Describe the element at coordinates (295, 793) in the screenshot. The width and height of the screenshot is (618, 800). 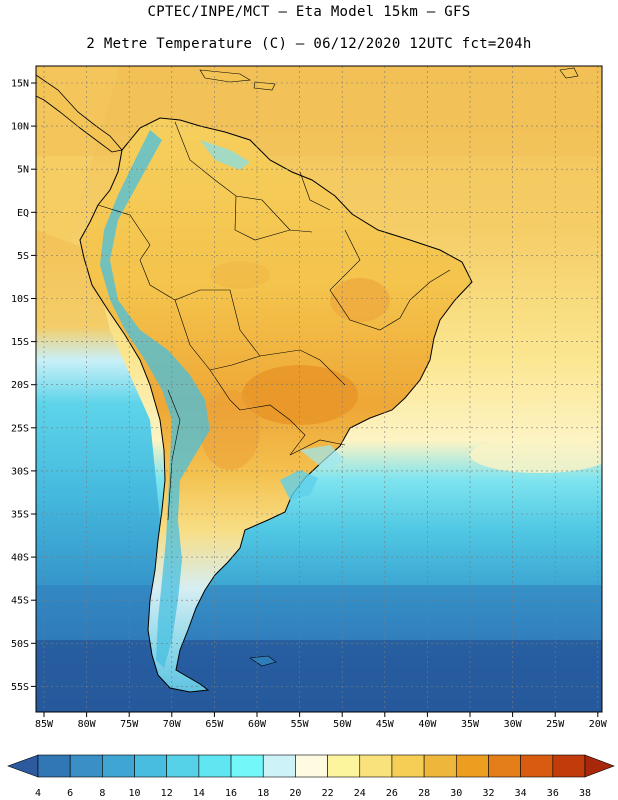
I see `colorbar-tick-label: 20` at that location.